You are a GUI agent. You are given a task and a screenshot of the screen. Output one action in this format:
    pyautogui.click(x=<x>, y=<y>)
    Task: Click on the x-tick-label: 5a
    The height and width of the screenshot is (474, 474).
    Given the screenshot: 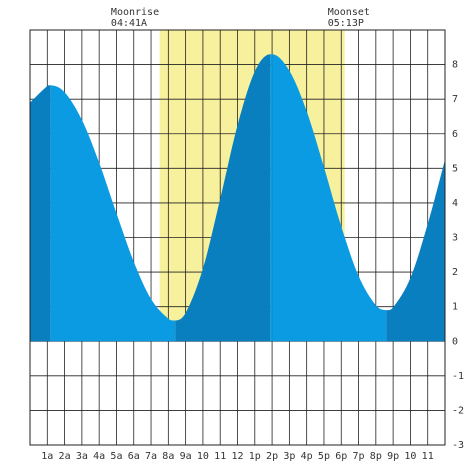 What is the action you would take?
    pyautogui.click(x=116, y=456)
    